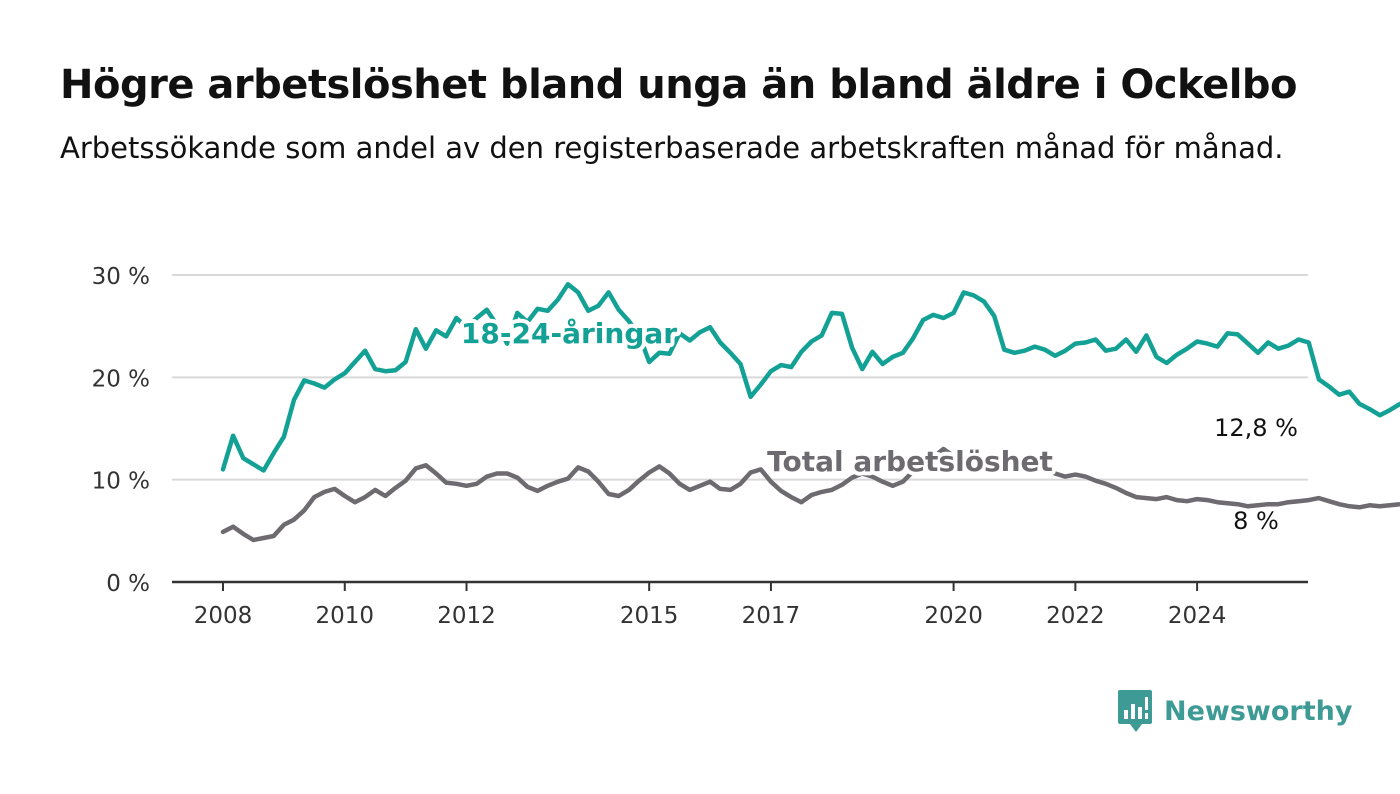 This screenshot has width=1400, height=794. Describe the element at coordinates (121, 277) in the screenshot. I see `y-tick-label: 30 %` at that location.